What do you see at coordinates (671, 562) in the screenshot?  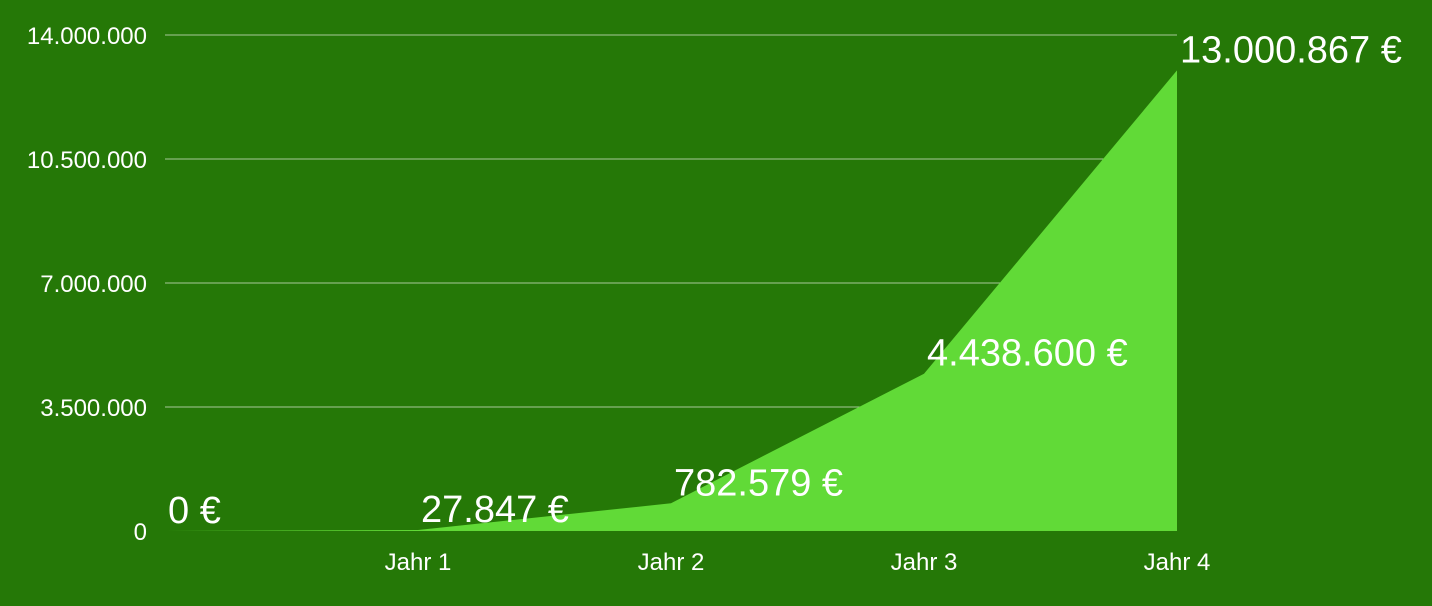 I see `x-tick-label-2: Jahr 2` at bounding box center [671, 562].